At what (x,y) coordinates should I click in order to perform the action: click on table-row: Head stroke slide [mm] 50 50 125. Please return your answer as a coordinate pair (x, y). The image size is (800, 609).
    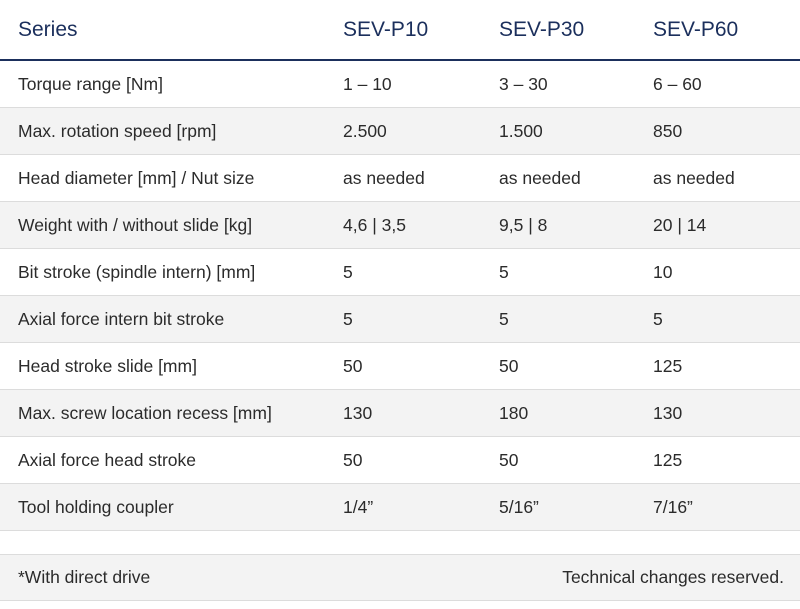
    Looking at the image, I should click on (400, 366).